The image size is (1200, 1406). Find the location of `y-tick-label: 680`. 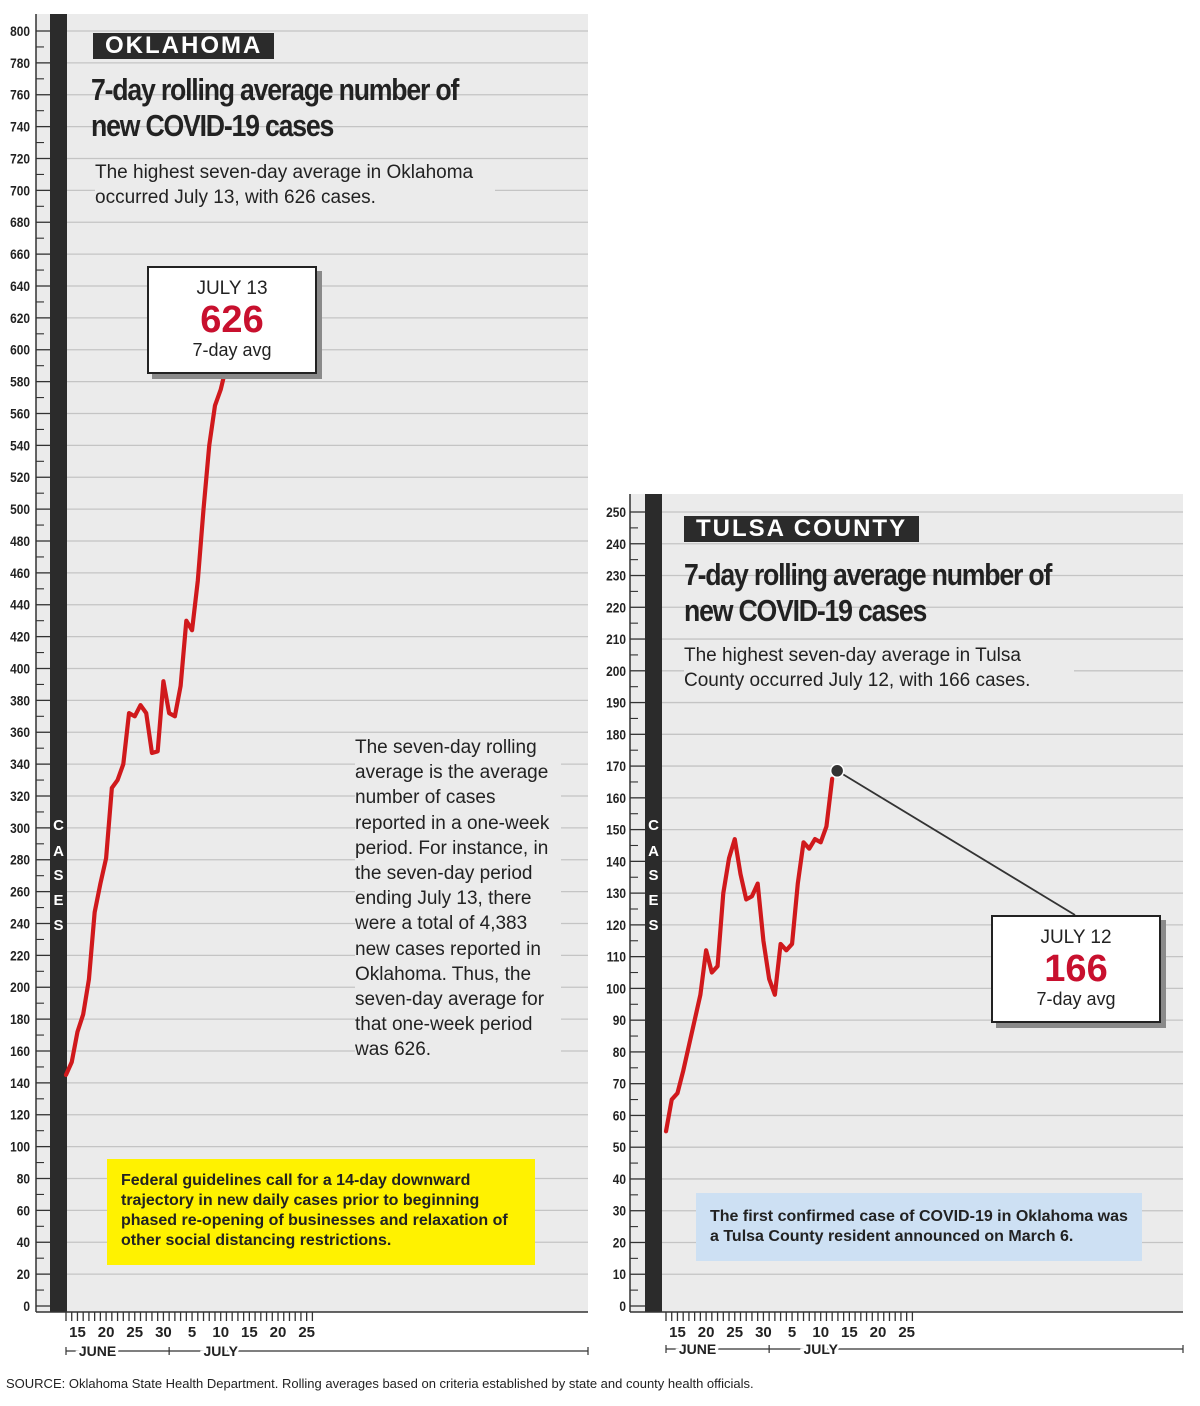

y-tick-label: 680 is located at coordinates (20, 222).